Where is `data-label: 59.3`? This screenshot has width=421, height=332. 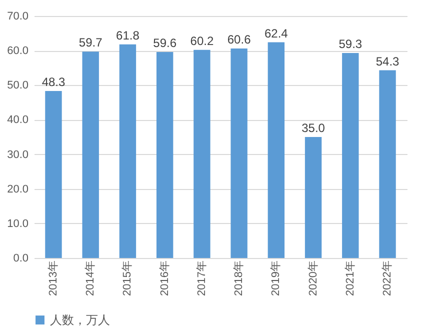 data-label: 59.3 is located at coordinates (350, 43).